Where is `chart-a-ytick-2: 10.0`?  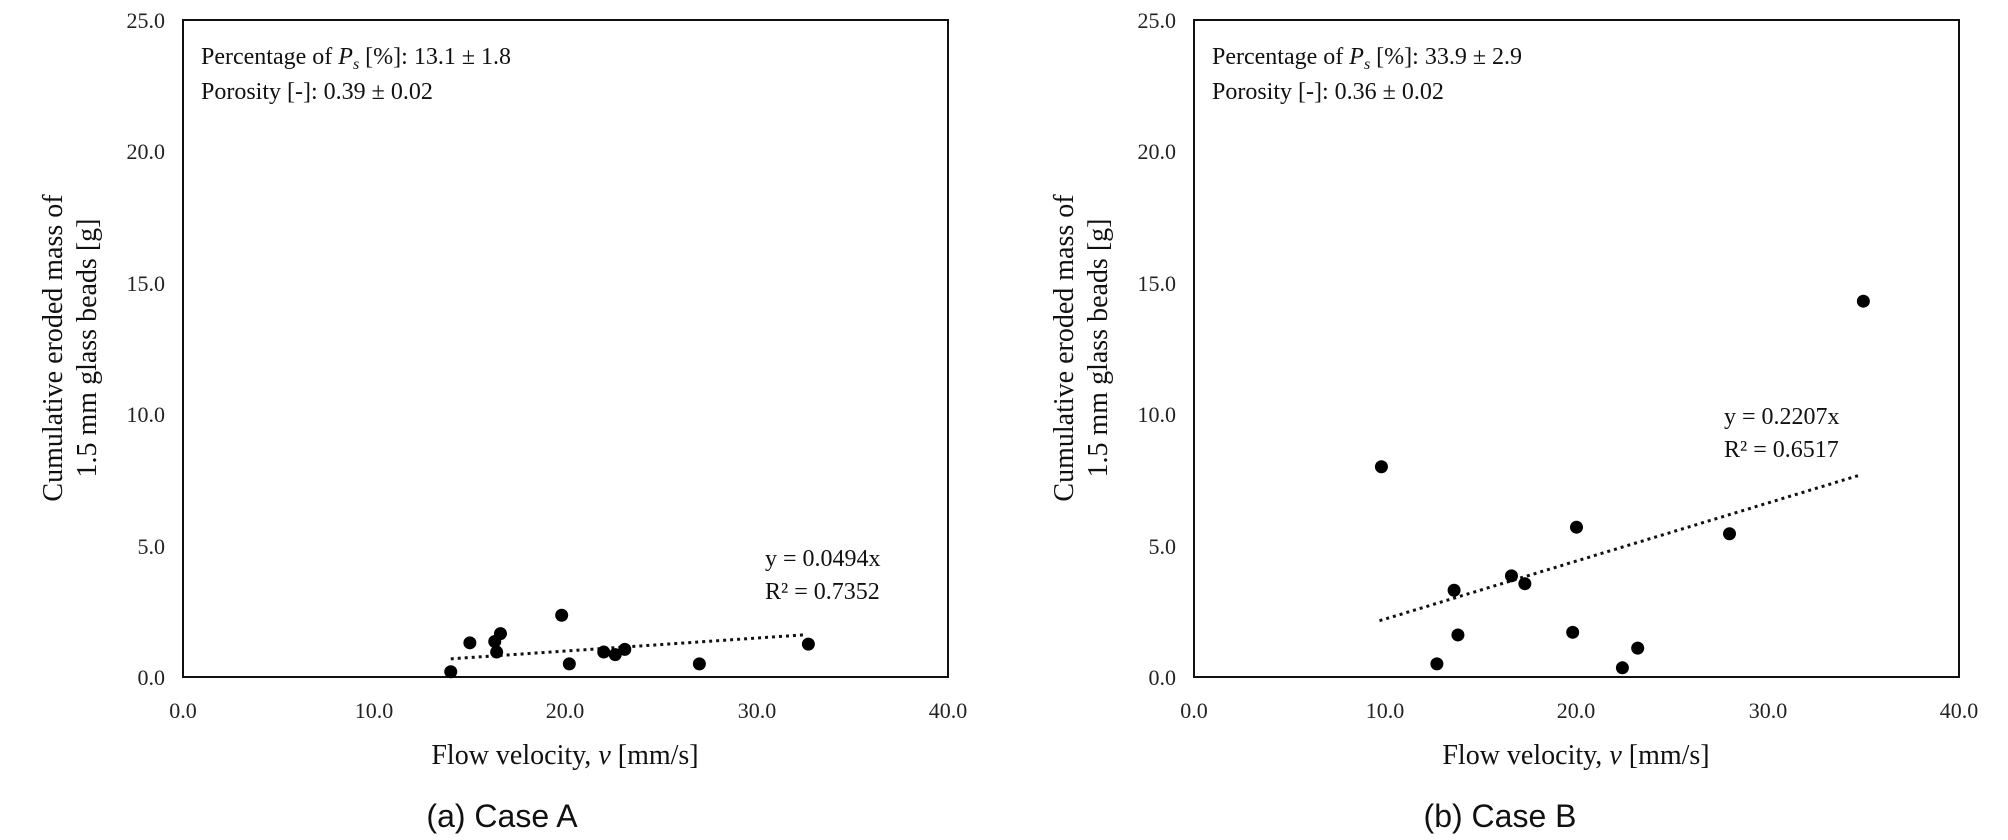 chart-a-ytick-2: 10.0 is located at coordinates (146, 414).